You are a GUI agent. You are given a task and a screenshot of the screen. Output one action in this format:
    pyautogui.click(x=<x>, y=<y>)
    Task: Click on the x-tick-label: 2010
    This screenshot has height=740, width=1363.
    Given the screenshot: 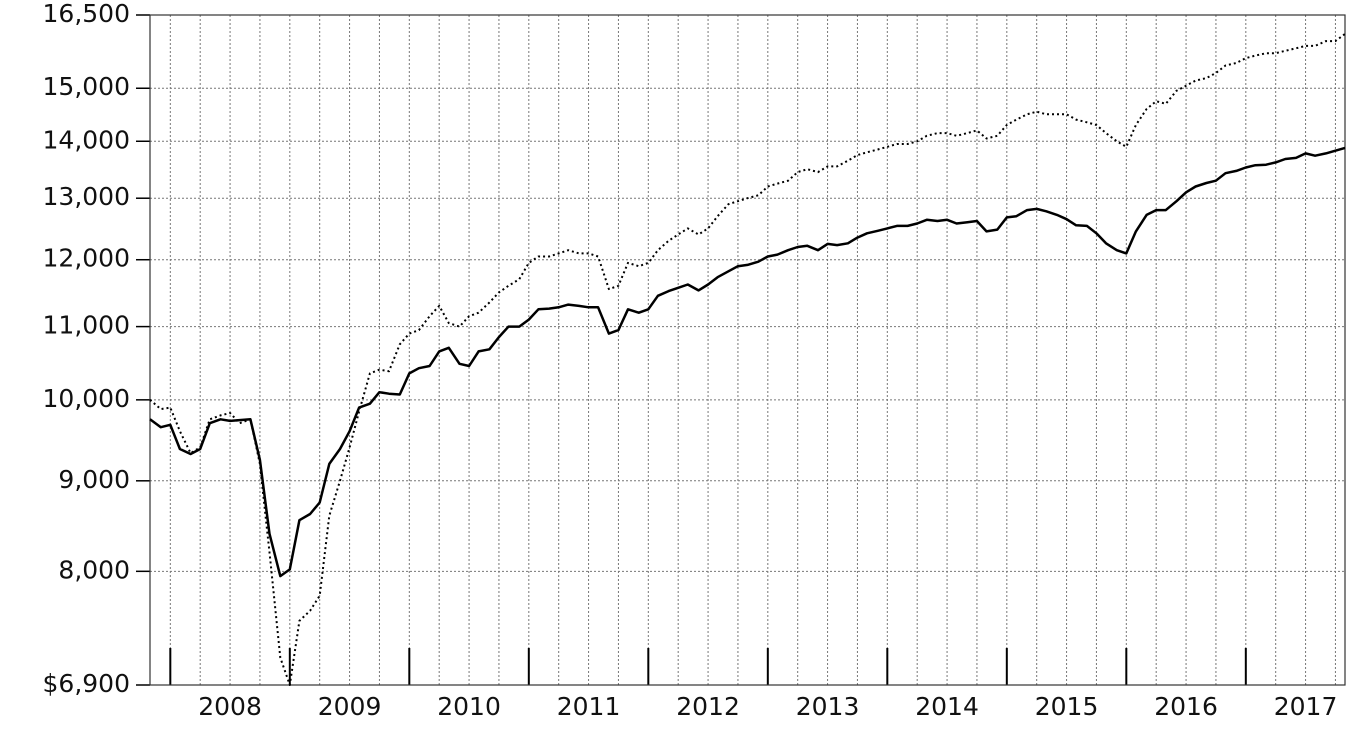 What is the action you would take?
    pyautogui.click(x=469, y=706)
    